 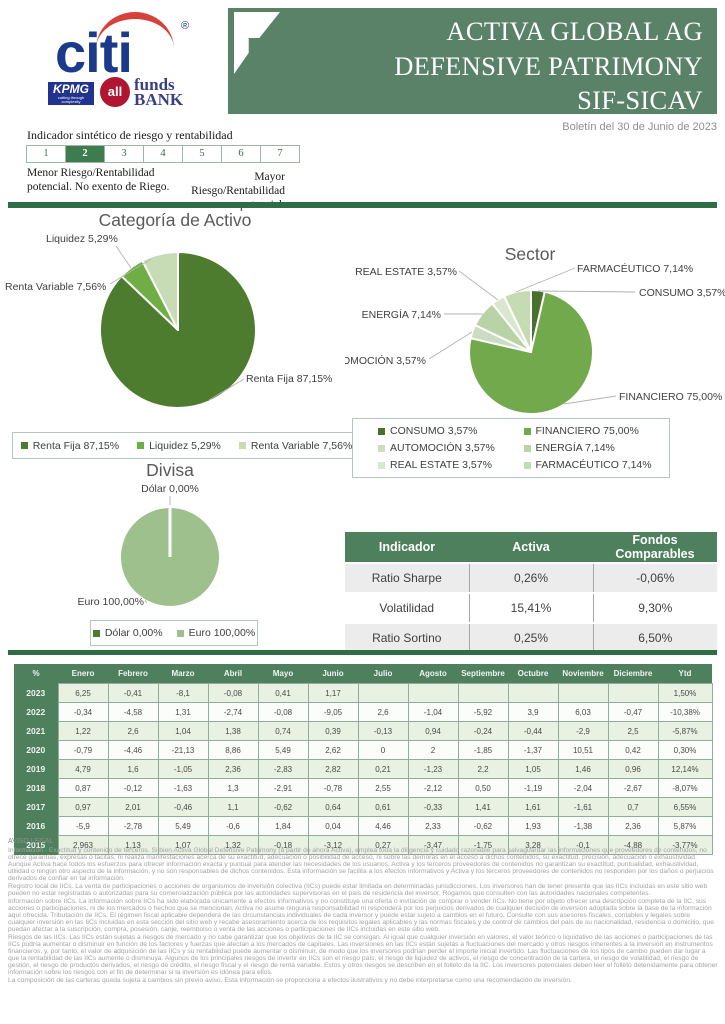 What do you see at coordinates (483, 788) in the screenshot?
I see `return-value: 0,50` at bounding box center [483, 788].